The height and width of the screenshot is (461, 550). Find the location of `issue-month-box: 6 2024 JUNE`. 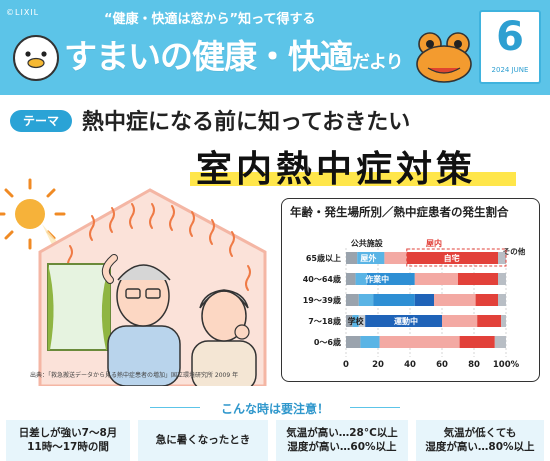

issue-month-box: 6 2024 JUNE is located at coordinates (510, 47).